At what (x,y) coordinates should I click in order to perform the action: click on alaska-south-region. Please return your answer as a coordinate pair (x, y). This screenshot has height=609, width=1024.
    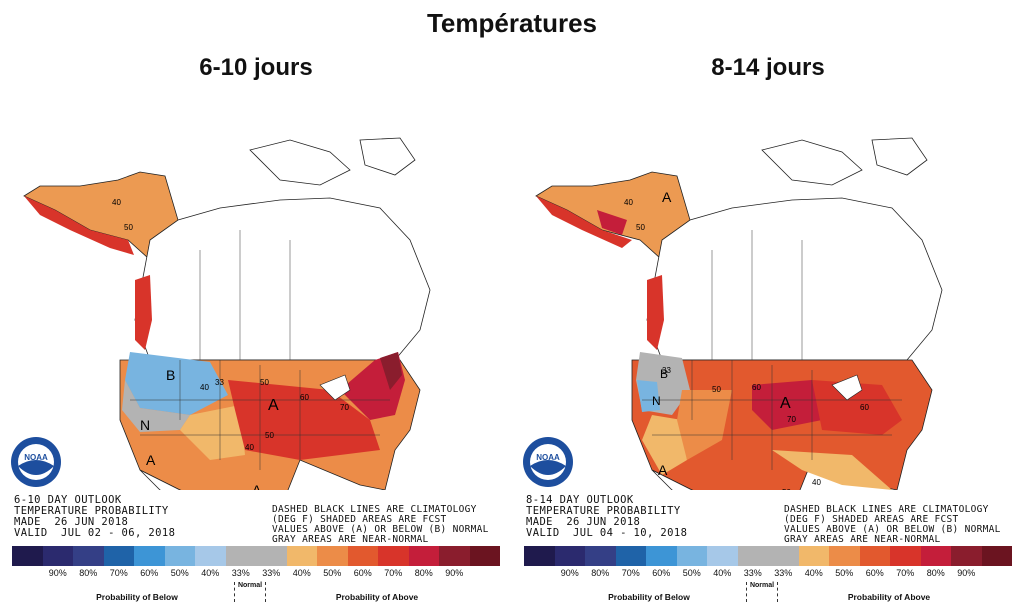
    Looking at the image, I should click on (79, 225).